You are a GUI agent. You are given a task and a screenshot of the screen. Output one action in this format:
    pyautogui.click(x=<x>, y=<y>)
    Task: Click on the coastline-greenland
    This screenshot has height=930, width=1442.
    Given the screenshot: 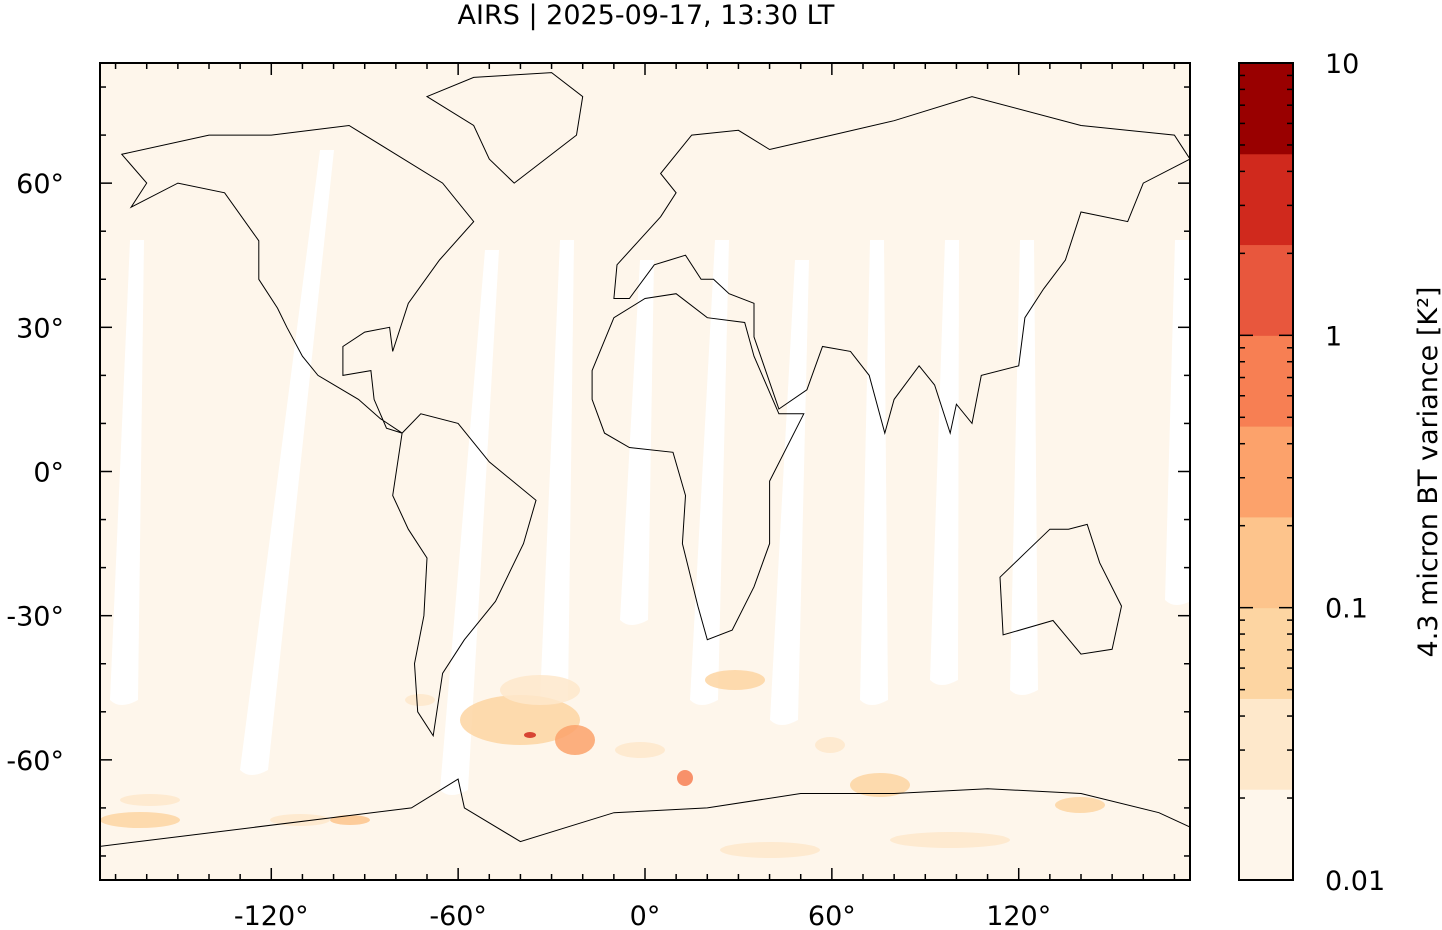 What is the action you would take?
    pyautogui.click(x=504, y=128)
    